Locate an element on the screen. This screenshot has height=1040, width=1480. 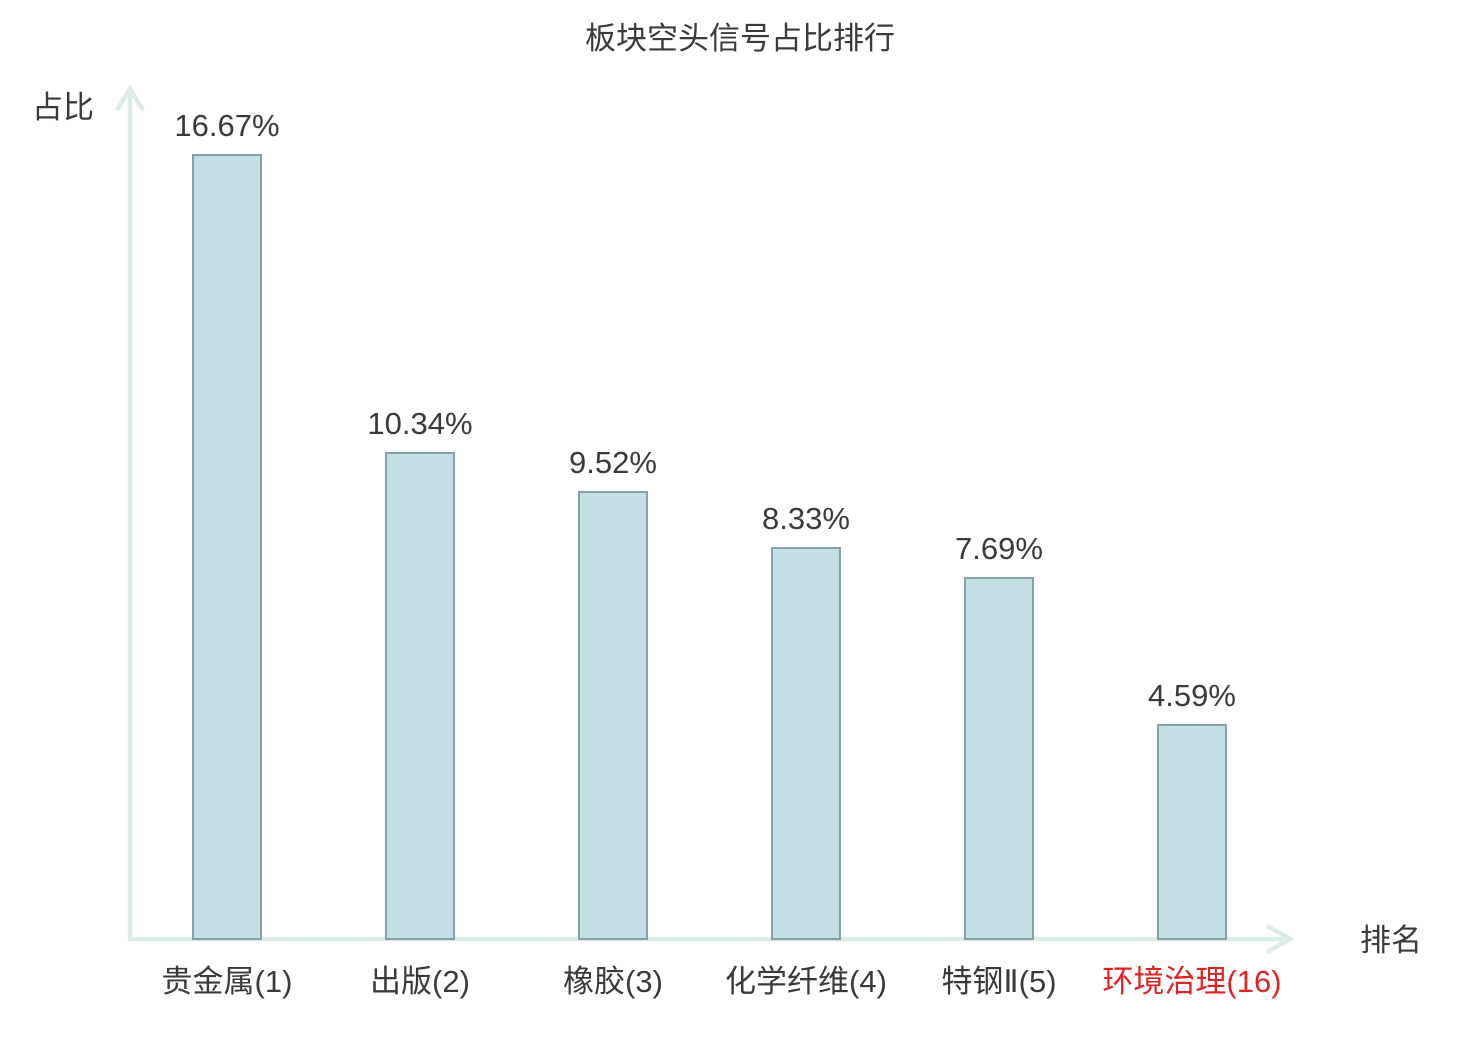
category-label: 环境治理(16) is located at coordinates (1192, 981).